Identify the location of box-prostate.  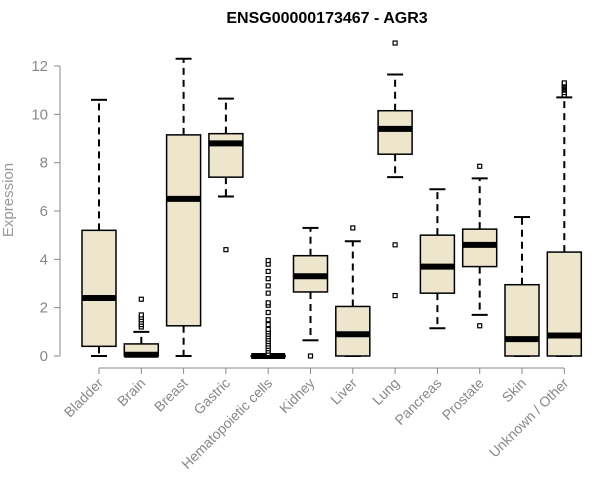
(479, 246).